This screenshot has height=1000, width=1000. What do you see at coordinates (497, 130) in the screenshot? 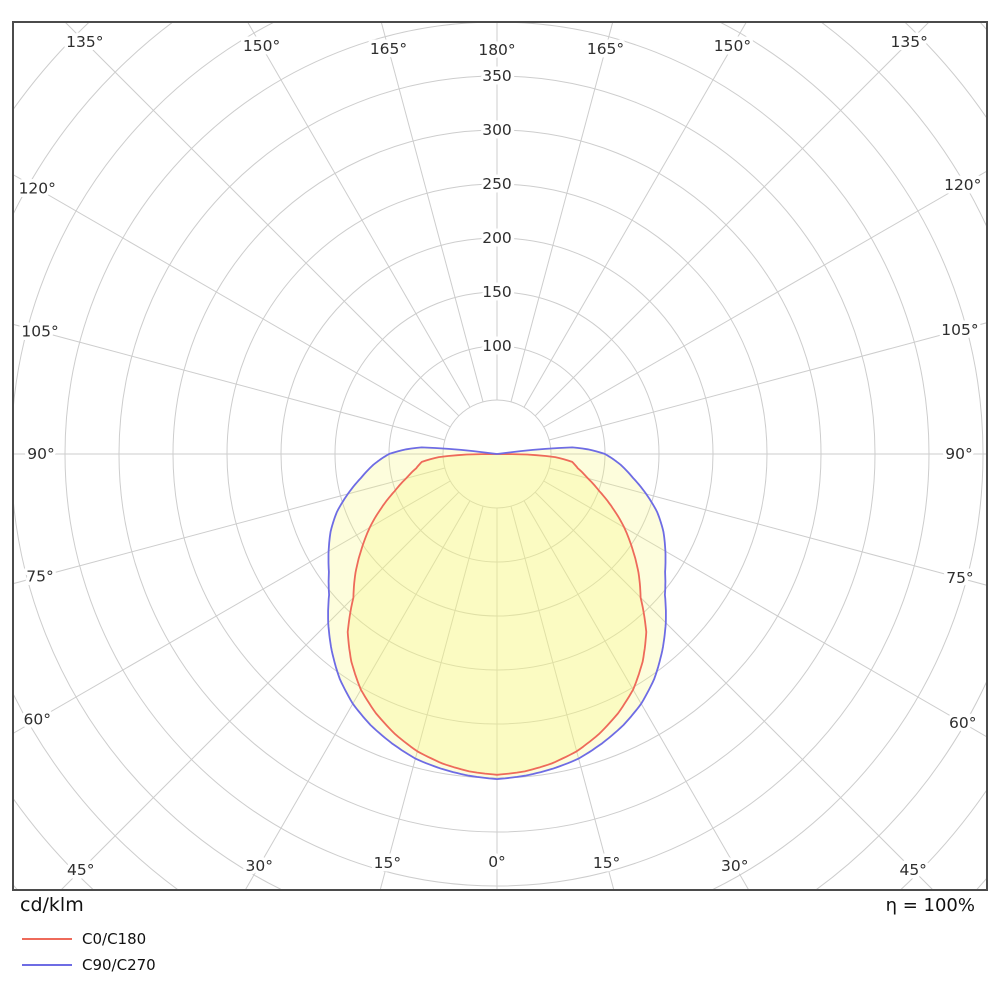
I see `ring-label: 300` at bounding box center [497, 130].